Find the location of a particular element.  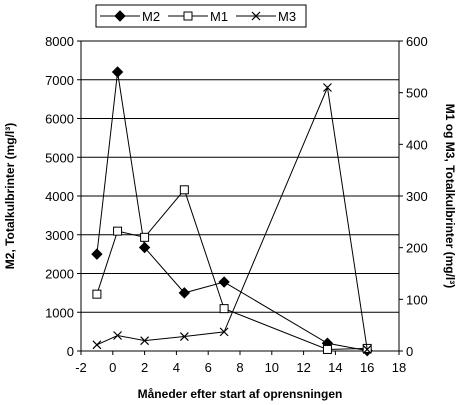

x-tick-label-4: 6 is located at coordinates (208, 367).